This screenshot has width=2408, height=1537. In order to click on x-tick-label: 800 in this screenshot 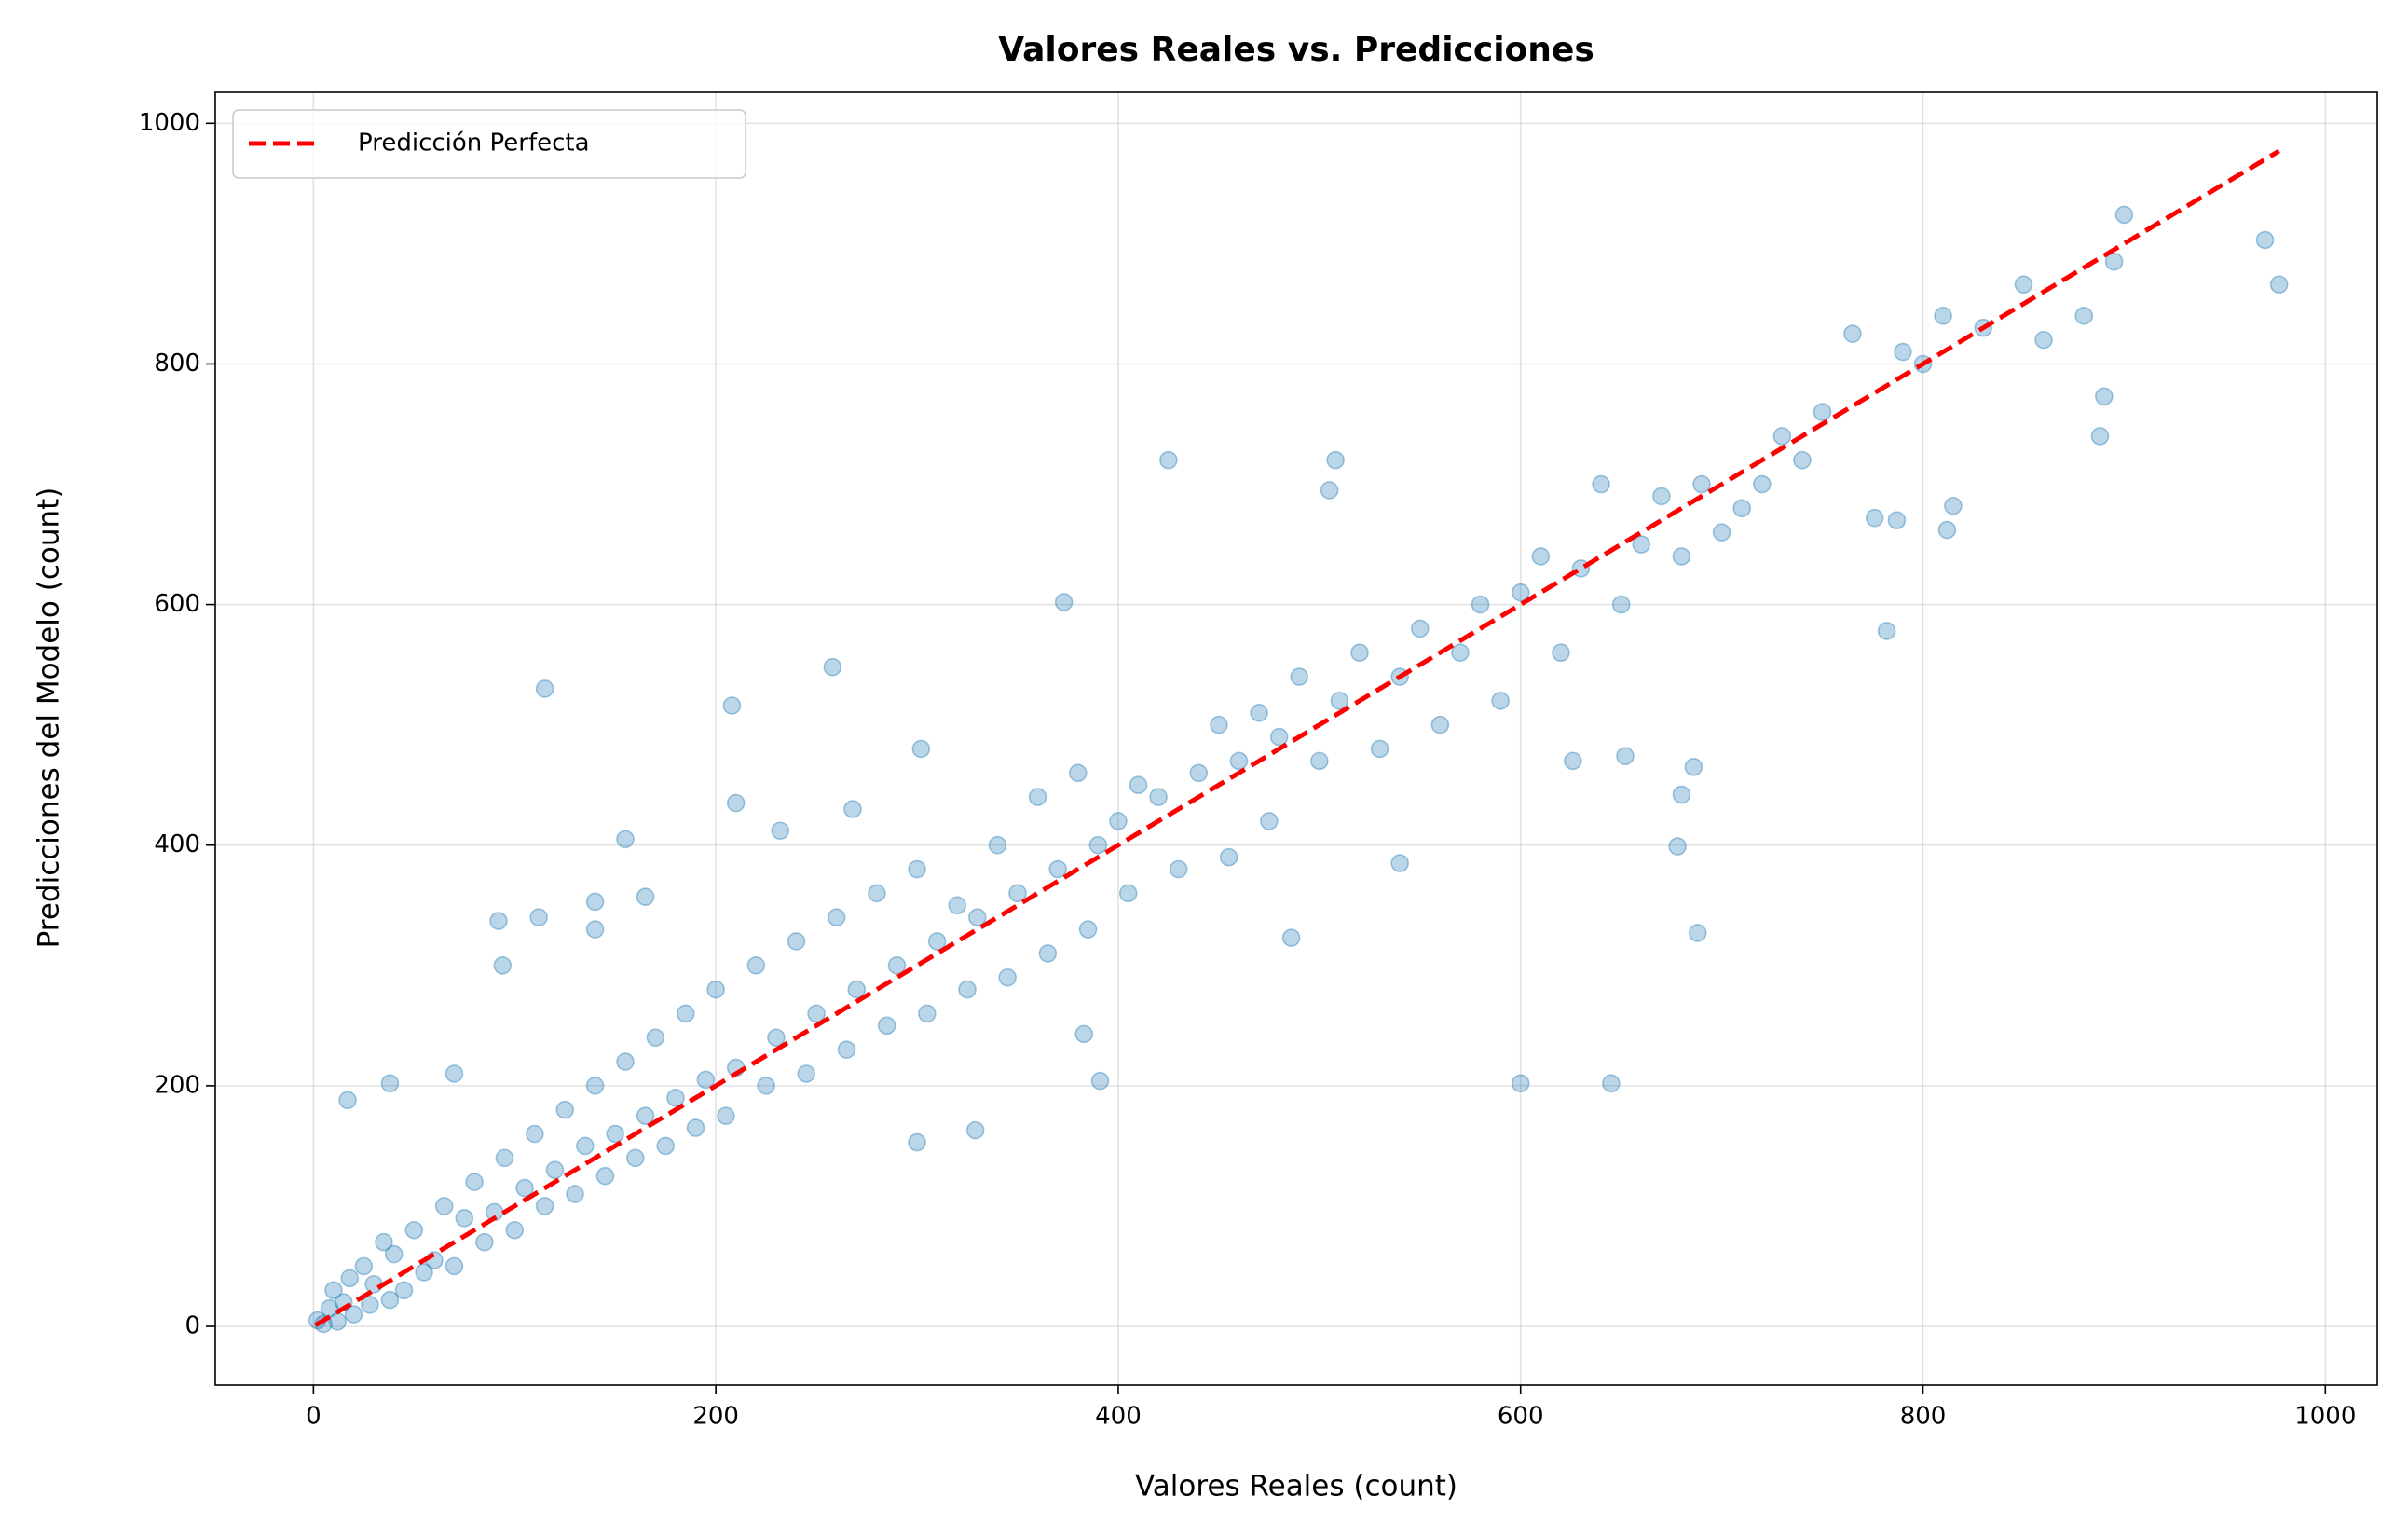, I will do `click(1923, 1417)`.